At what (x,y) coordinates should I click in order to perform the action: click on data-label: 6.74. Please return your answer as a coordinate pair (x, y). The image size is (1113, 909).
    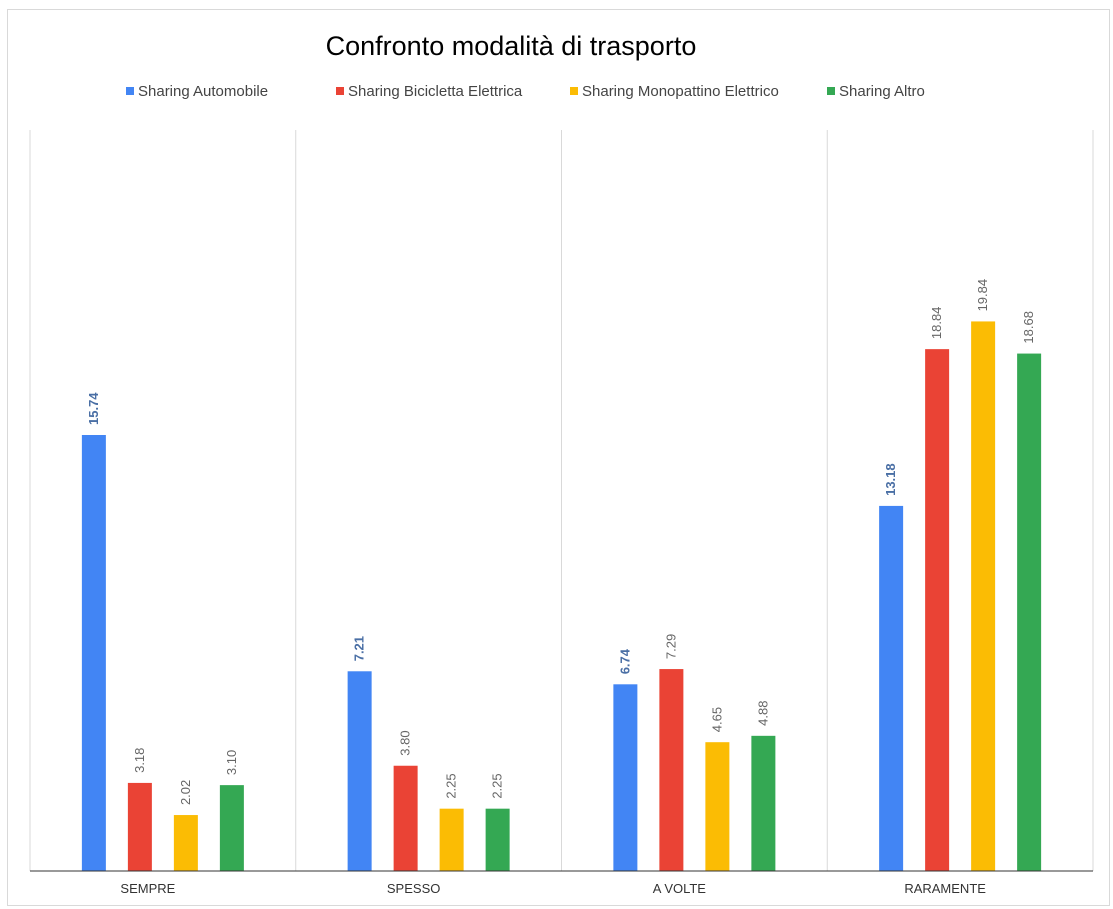
    Looking at the image, I should click on (624, 661).